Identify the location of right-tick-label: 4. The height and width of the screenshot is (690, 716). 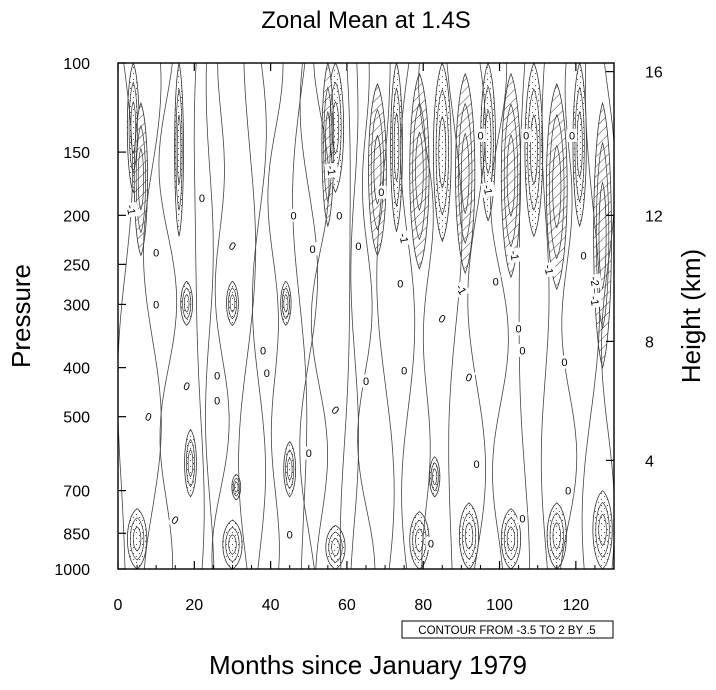
(649, 461).